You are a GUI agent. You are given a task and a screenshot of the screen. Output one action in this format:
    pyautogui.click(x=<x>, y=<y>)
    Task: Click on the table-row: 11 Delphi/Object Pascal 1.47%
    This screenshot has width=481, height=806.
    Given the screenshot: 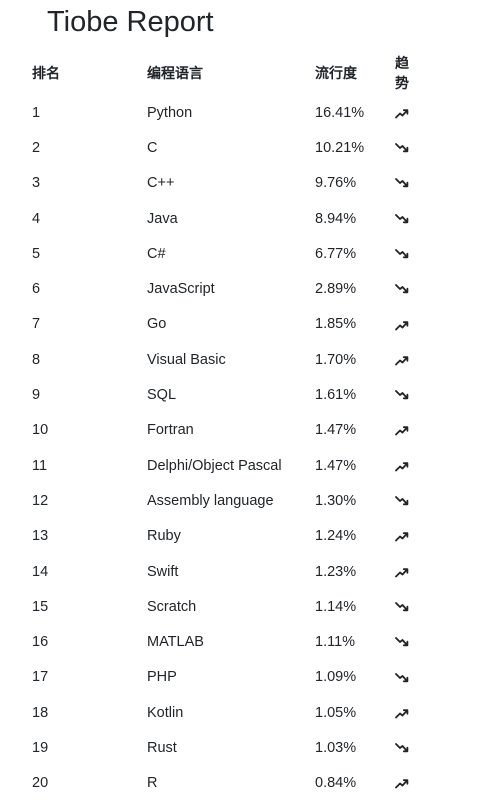 What is the action you would take?
    pyautogui.click(x=238, y=465)
    